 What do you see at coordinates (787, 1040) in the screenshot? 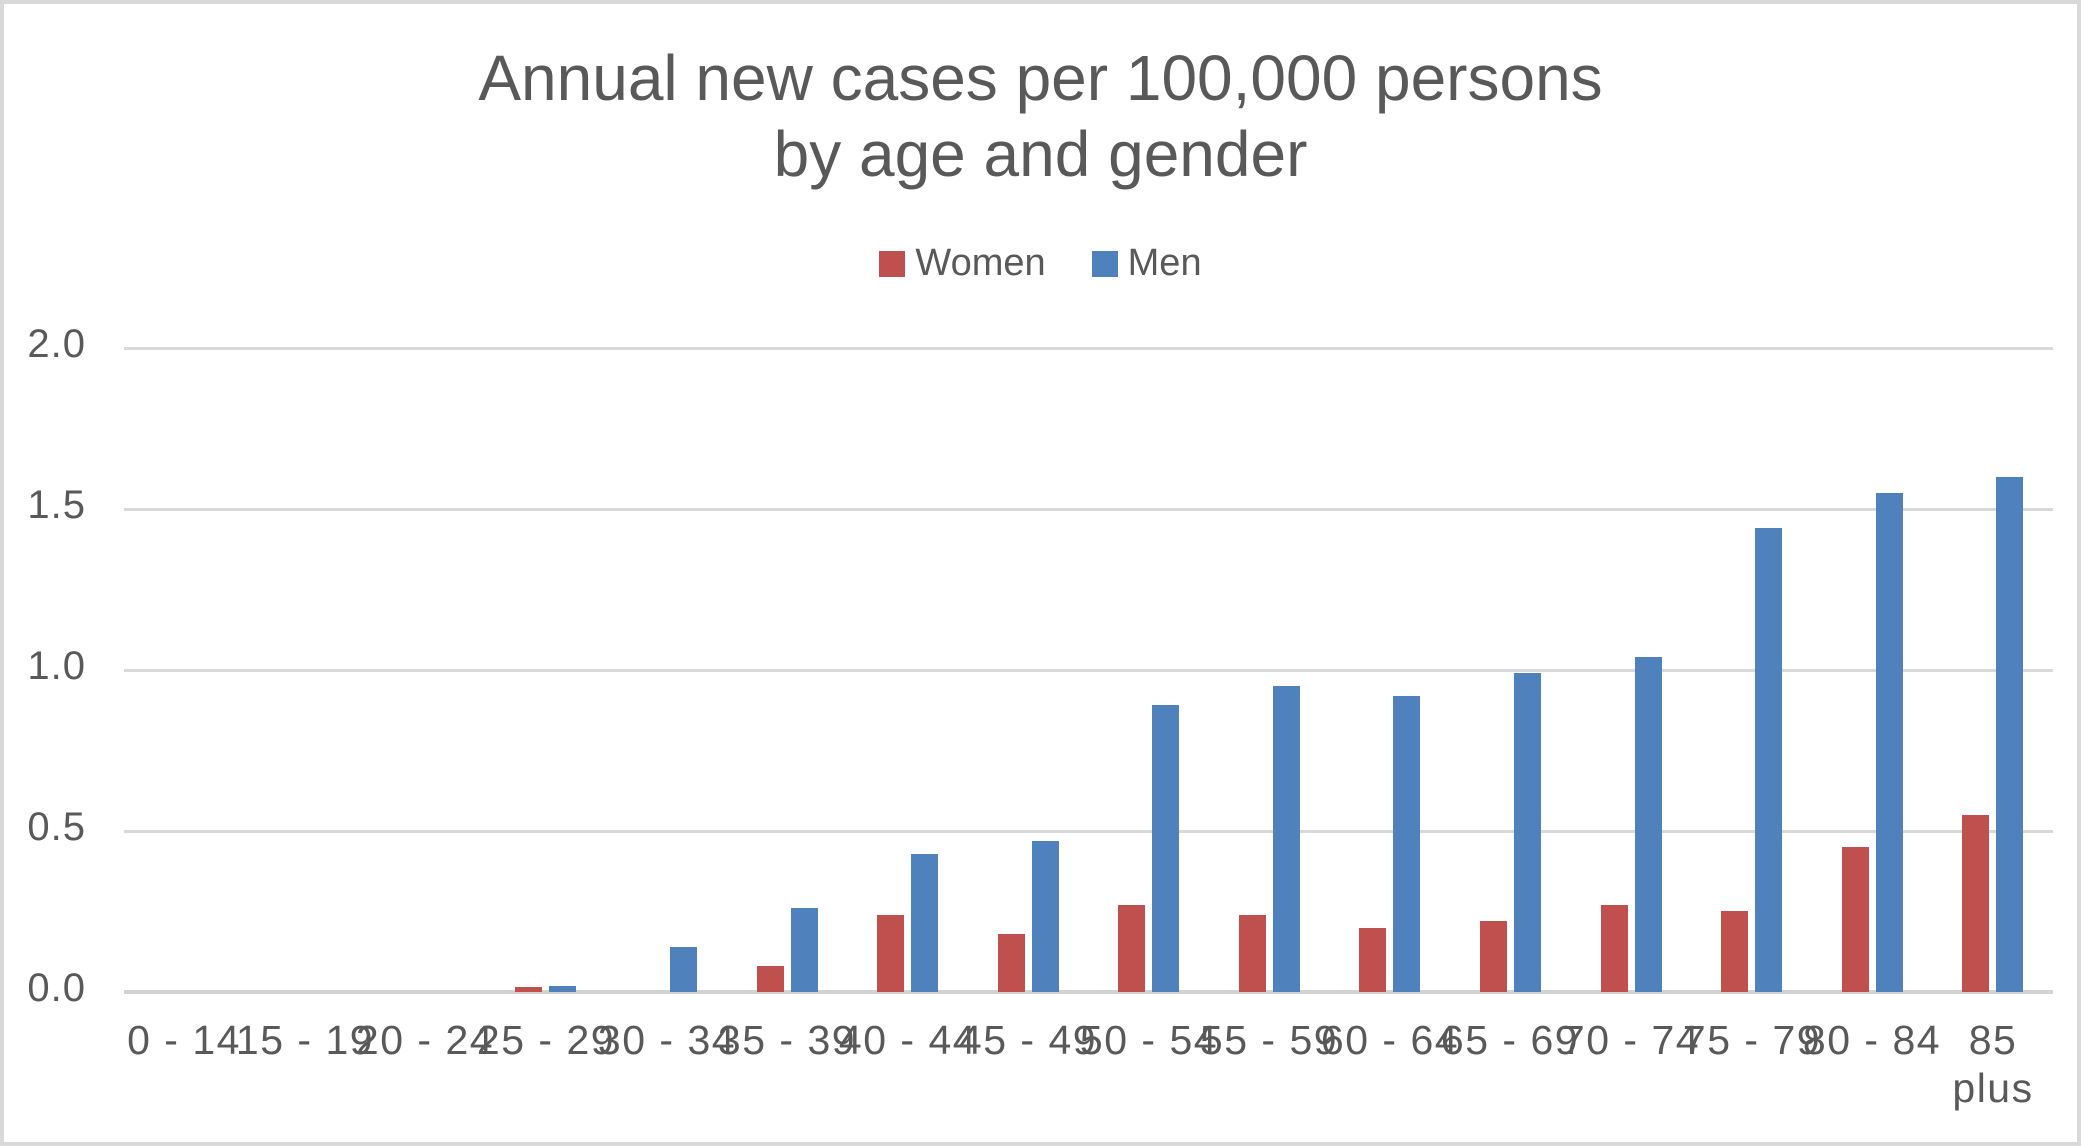
I see `x-tick-label-35-39: 35 - 39` at bounding box center [787, 1040].